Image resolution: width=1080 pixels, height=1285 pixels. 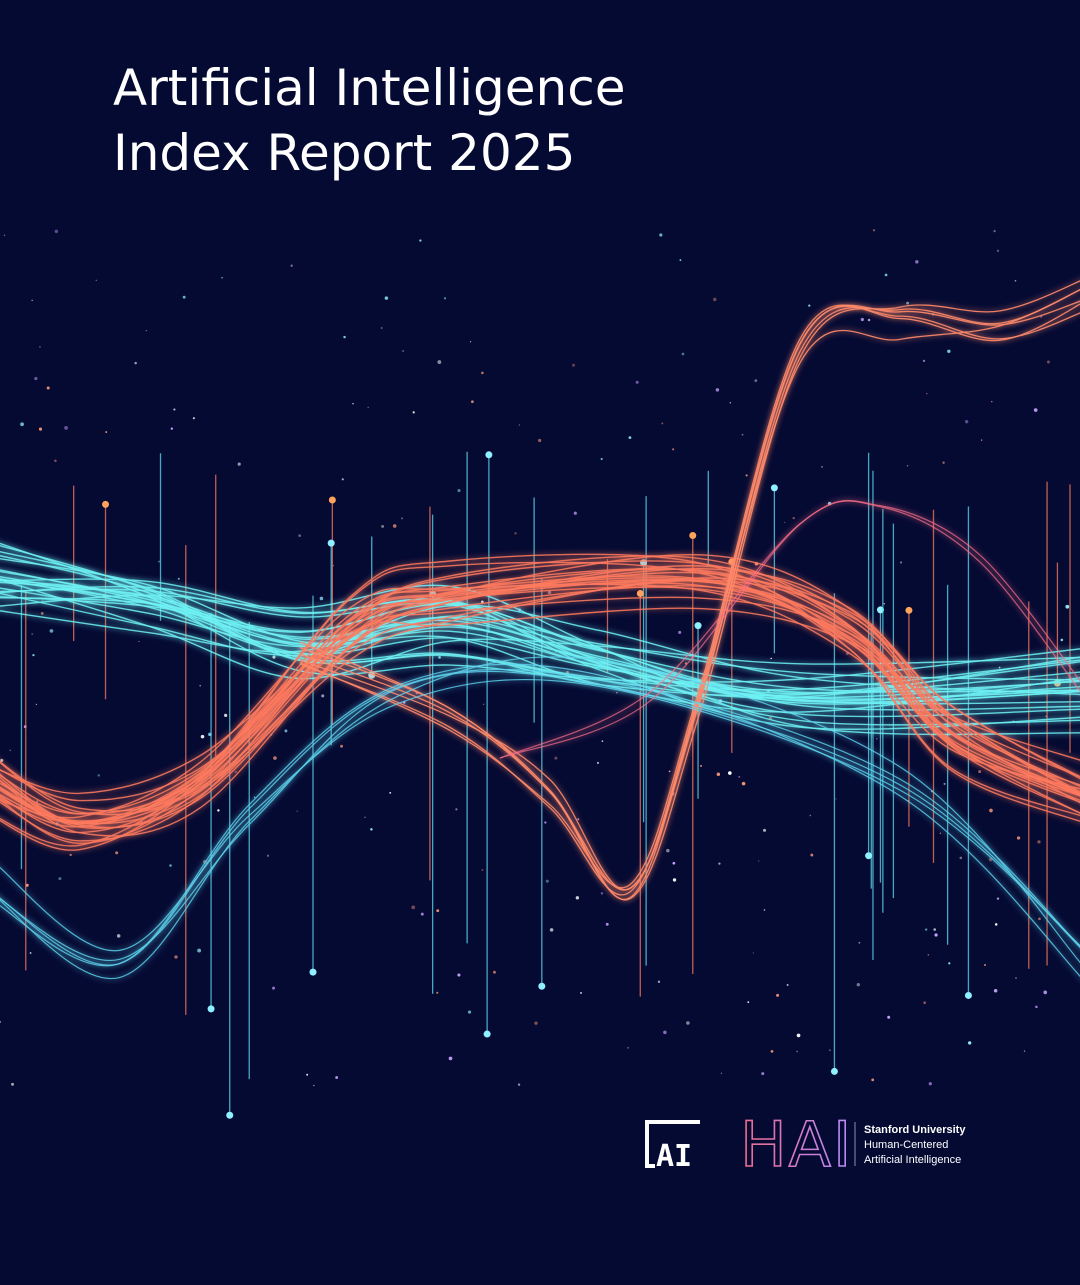 I want to click on logo-text: AI, so click(x=674, y=1156).